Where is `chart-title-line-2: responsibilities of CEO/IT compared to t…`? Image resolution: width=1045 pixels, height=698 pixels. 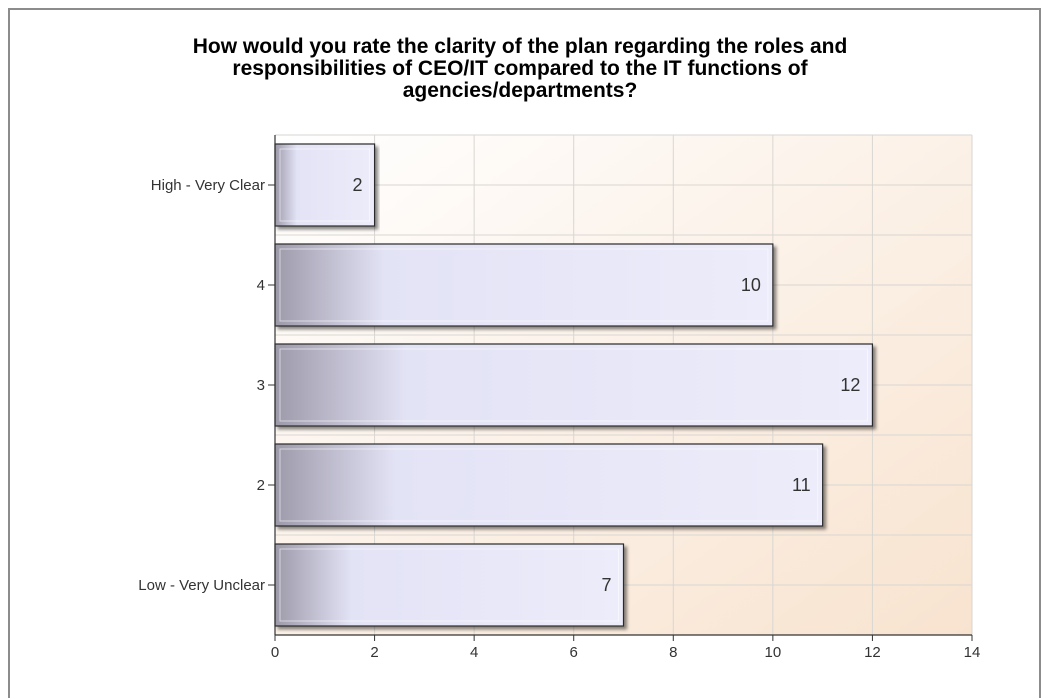
chart-title-line-2: responsibilities of CEO/IT compared to t… is located at coordinates (520, 68).